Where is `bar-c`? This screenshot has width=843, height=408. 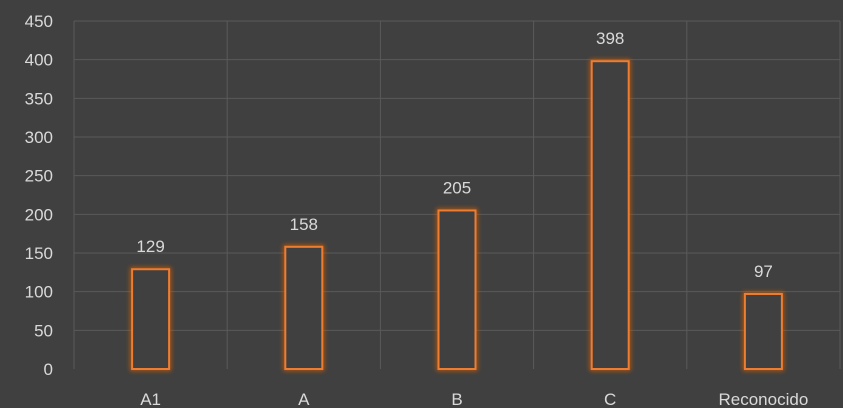
bar-c is located at coordinates (610, 215).